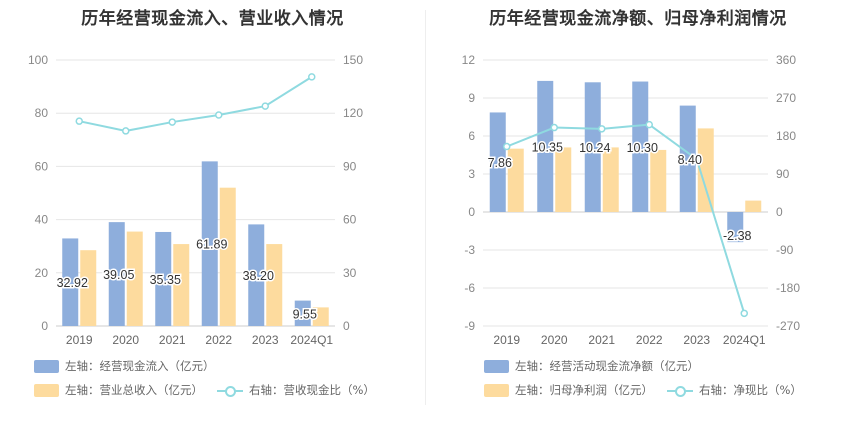  Describe the element at coordinates (42, 166) in the screenshot. I see `y-left-tick-label: 60` at that location.